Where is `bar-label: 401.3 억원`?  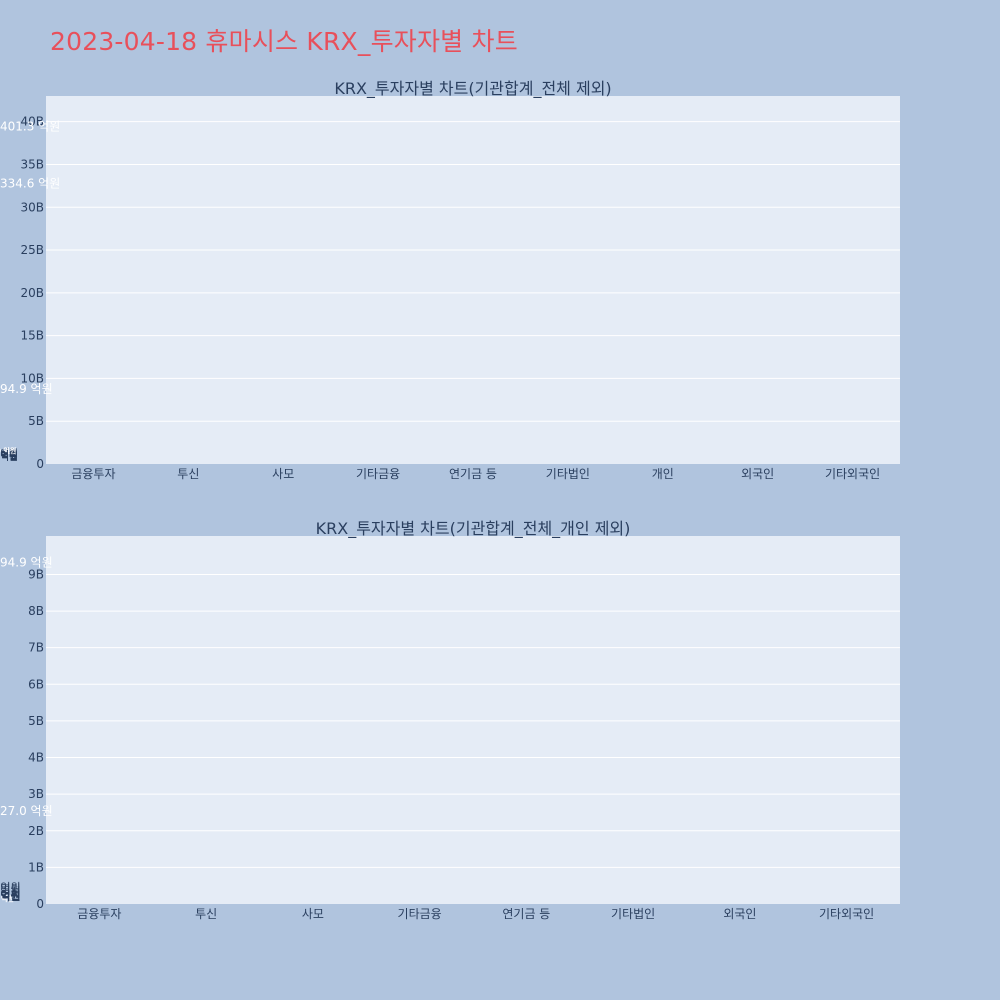 bar-label: 401.3 억원 is located at coordinates (30, 127).